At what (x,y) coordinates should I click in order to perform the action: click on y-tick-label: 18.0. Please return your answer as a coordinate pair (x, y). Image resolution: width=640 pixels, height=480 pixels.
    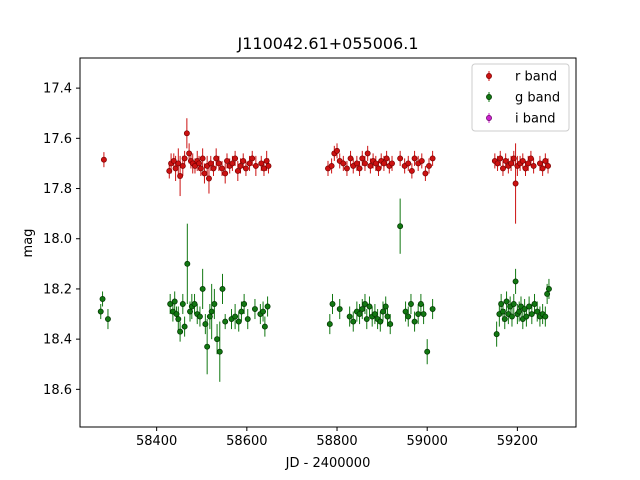
    Looking at the image, I should click on (57, 239).